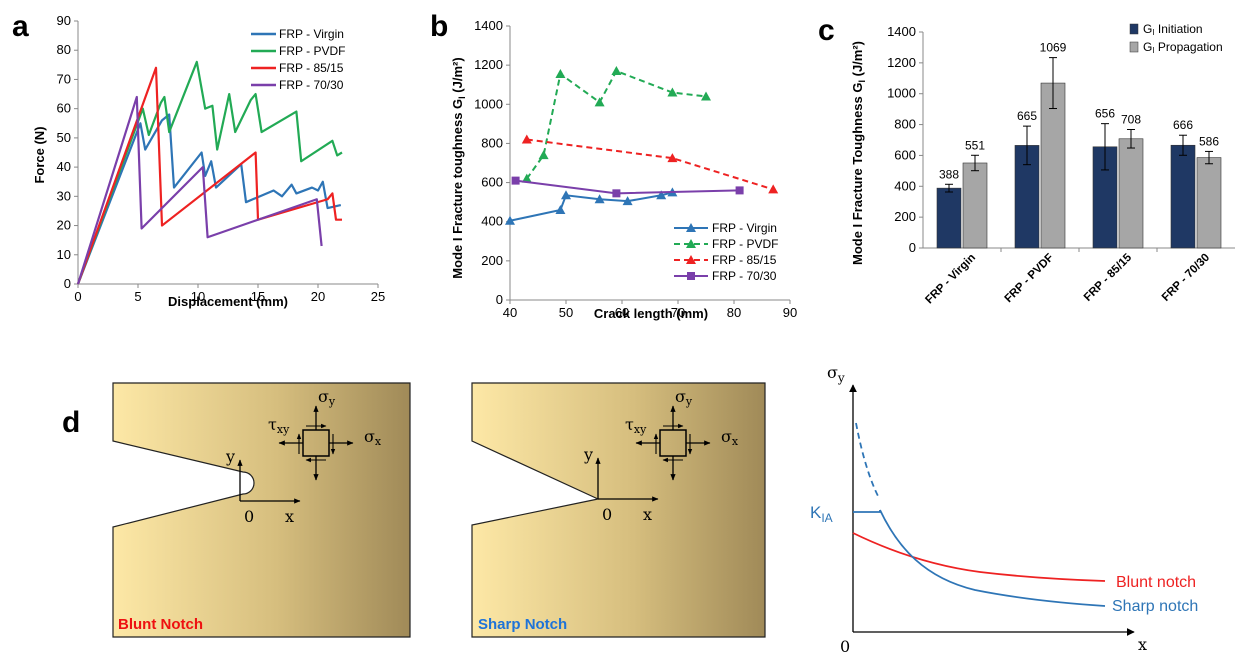  Describe the element at coordinates (311, 85) in the screenshot. I see `chart-a-legend-label: FRP - 70/30` at that location.